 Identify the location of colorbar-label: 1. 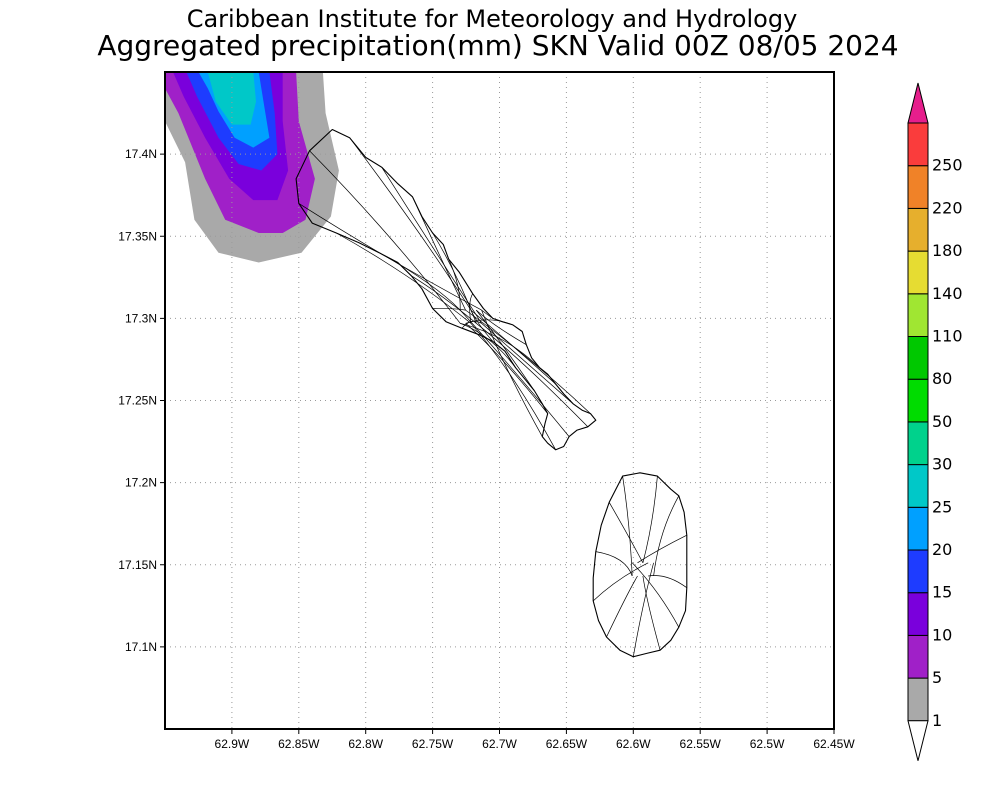
(937, 720).